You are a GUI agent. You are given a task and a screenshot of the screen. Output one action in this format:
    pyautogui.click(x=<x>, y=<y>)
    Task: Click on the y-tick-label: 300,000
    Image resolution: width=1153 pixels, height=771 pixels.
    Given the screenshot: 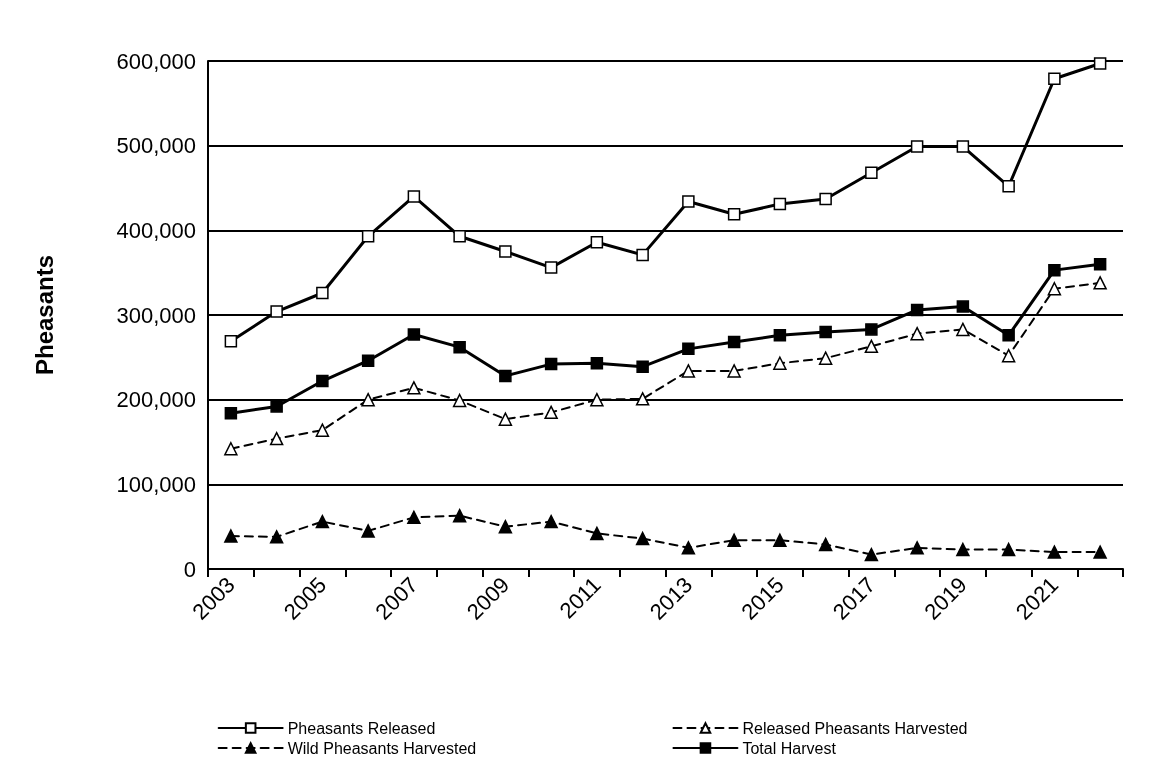 What is the action you would take?
    pyautogui.click(x=156, y=315)
    